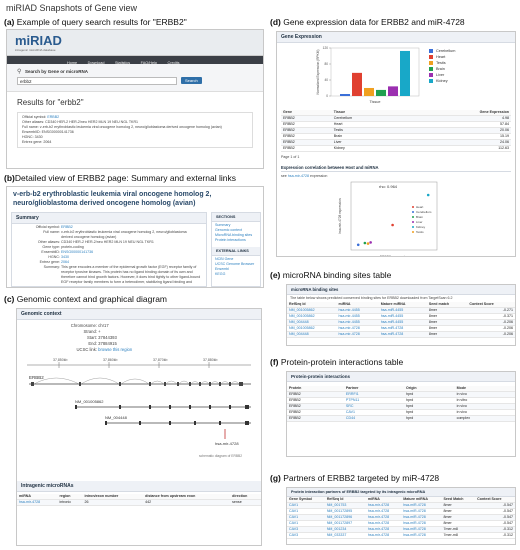  Describe the element at coordinates (72, 63) in the screenshot. I see `nav-home: Home` at that location.